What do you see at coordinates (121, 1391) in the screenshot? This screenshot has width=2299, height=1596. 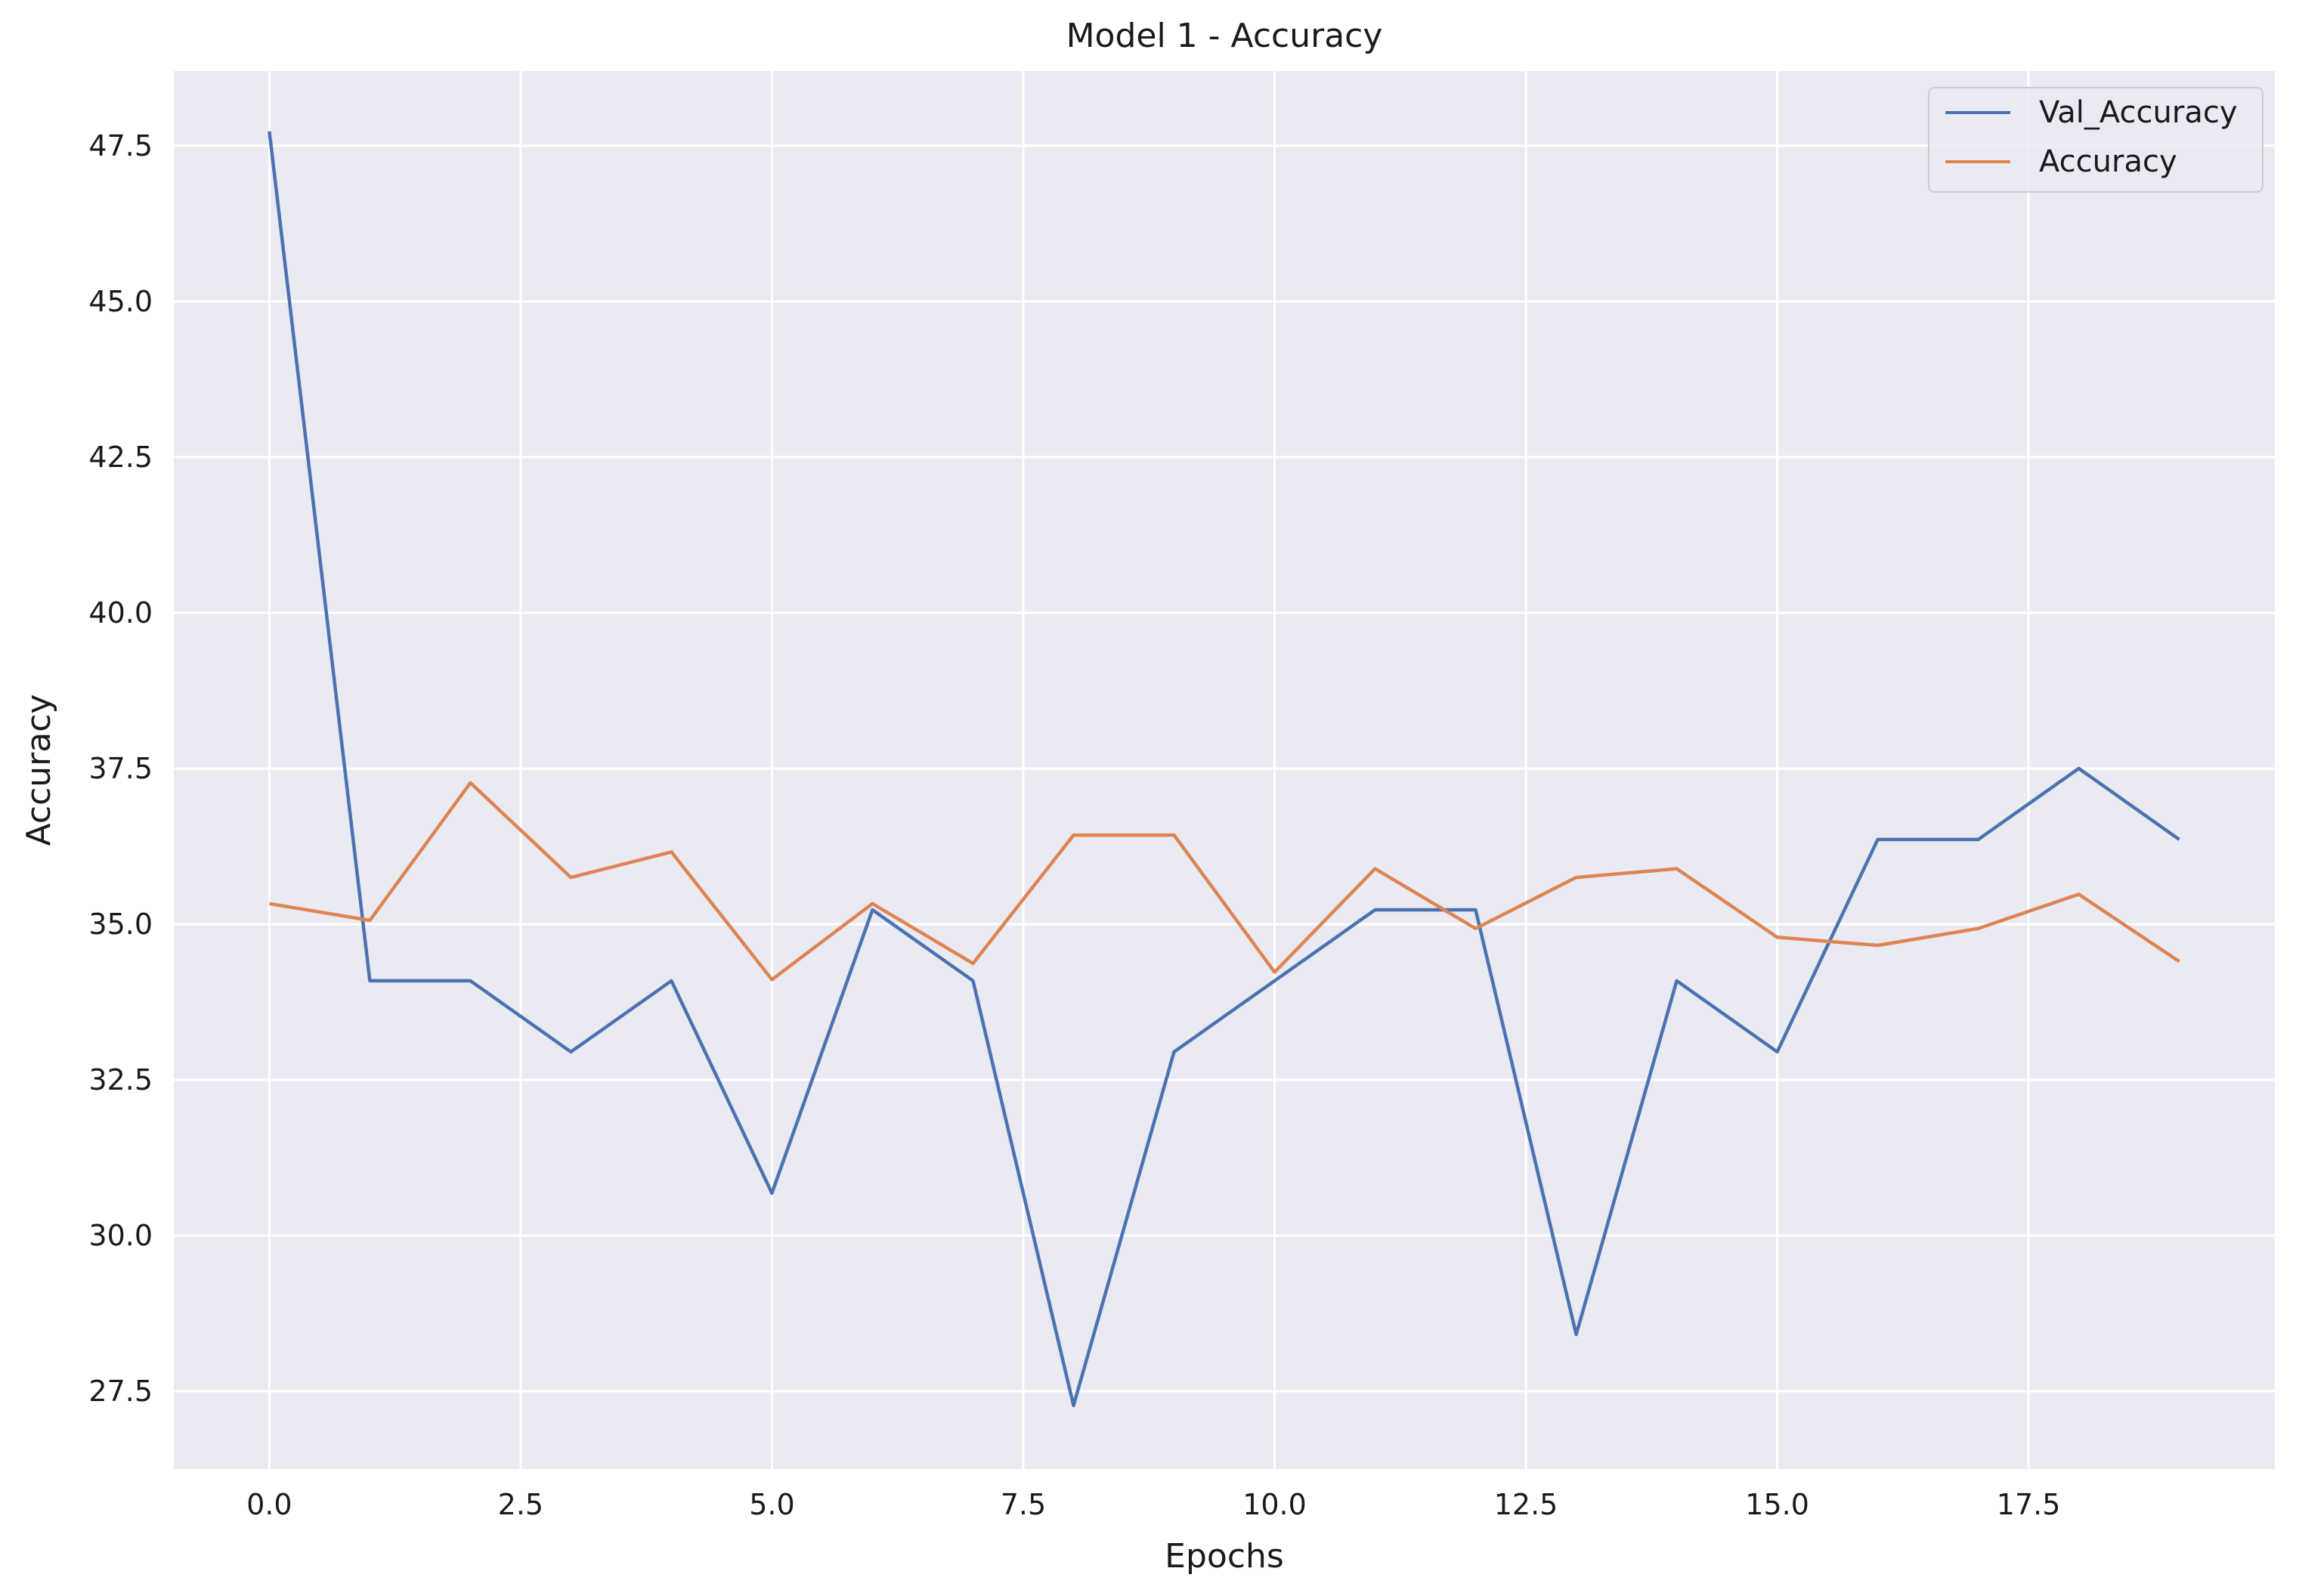 I see `y-tick-label: 27.5` at bounding box center [121, 1391].